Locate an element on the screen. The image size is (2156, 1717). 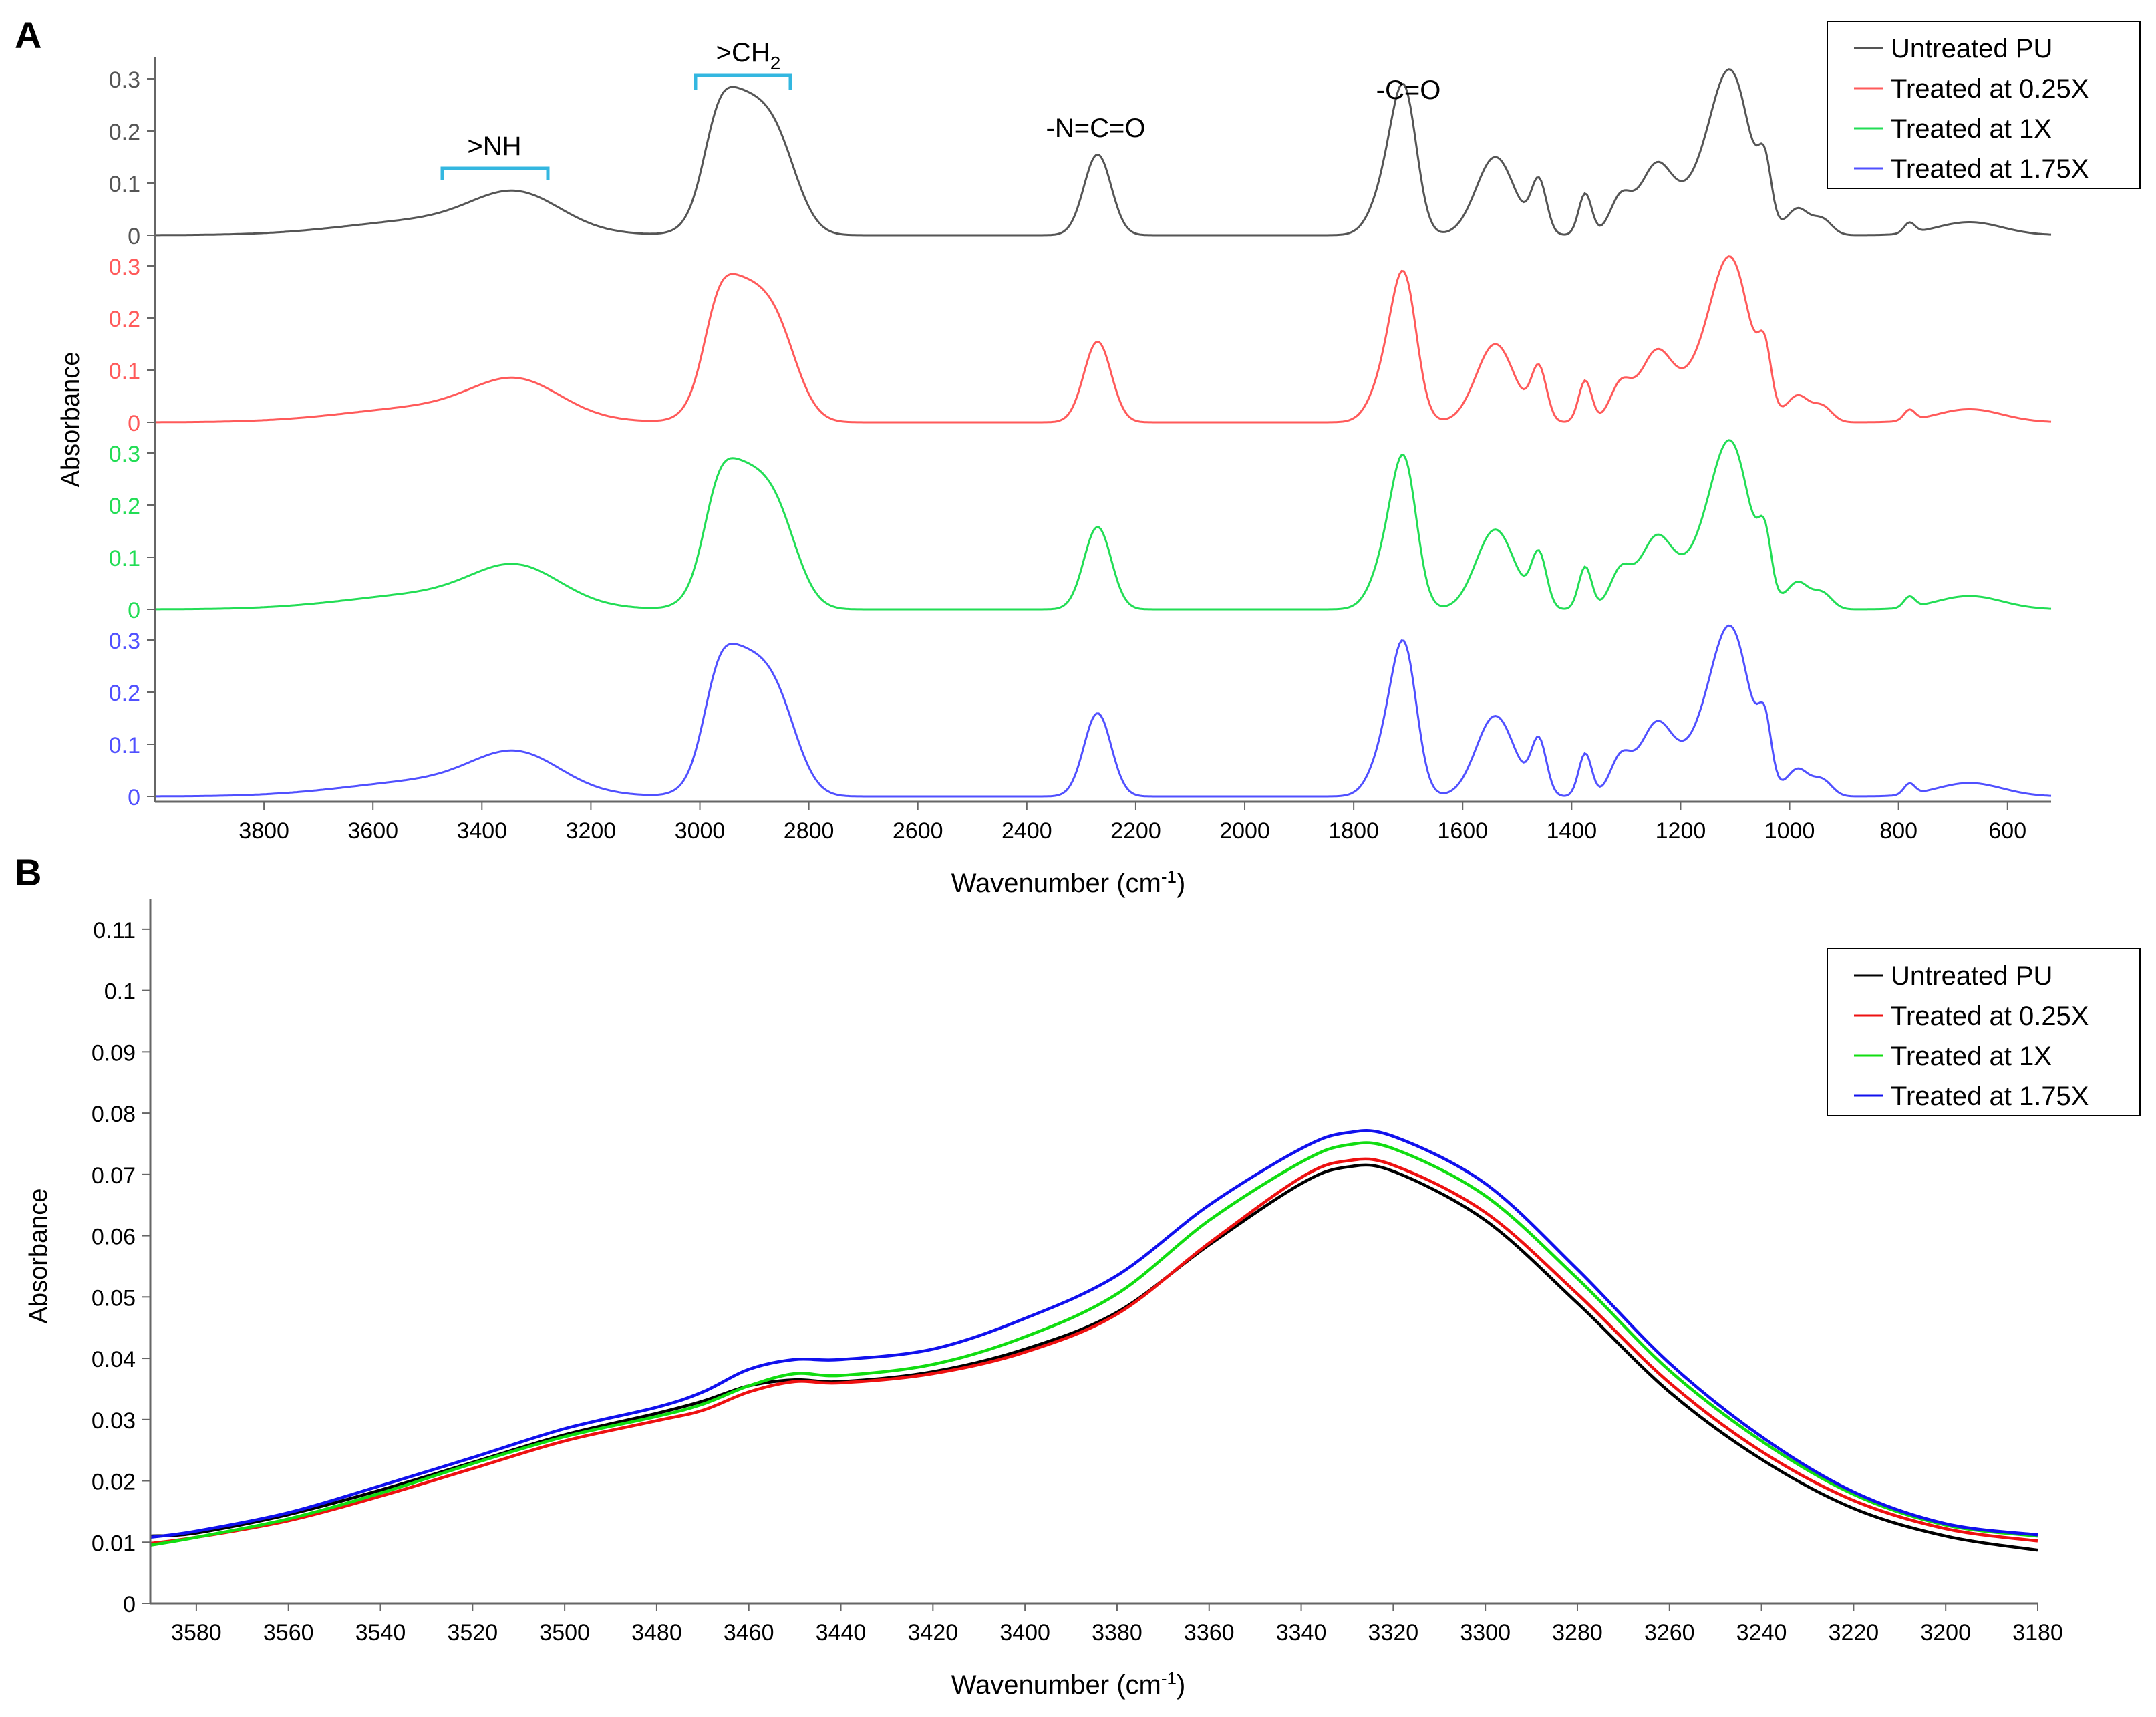
b-xtick-label: 3380 is located at coordinates (1117, 1633).